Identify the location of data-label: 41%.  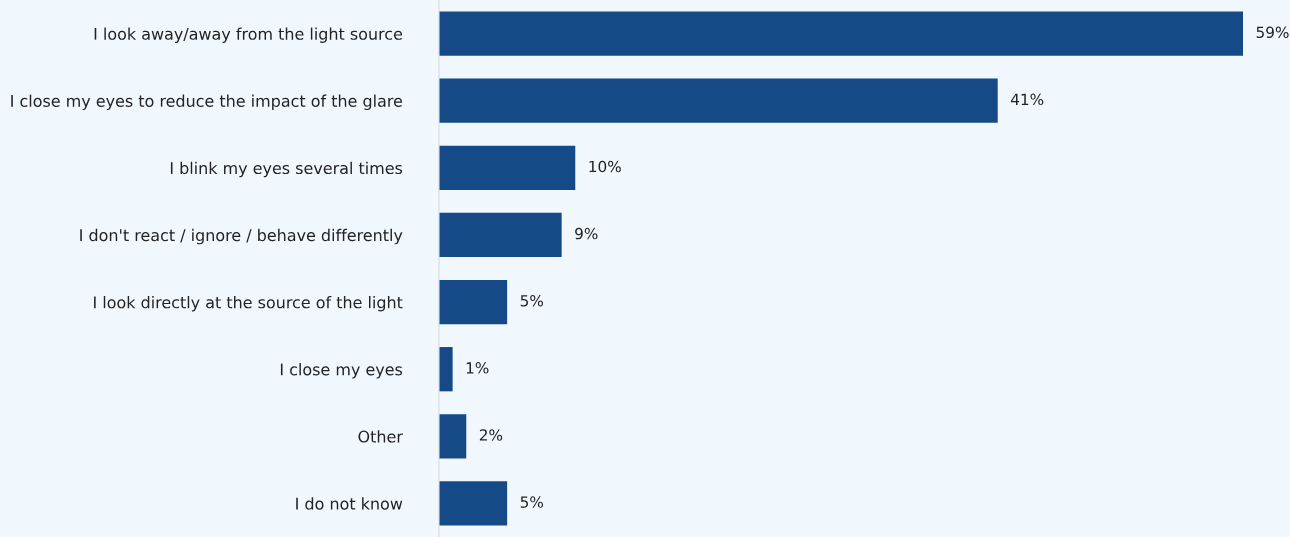
(1027, 99).